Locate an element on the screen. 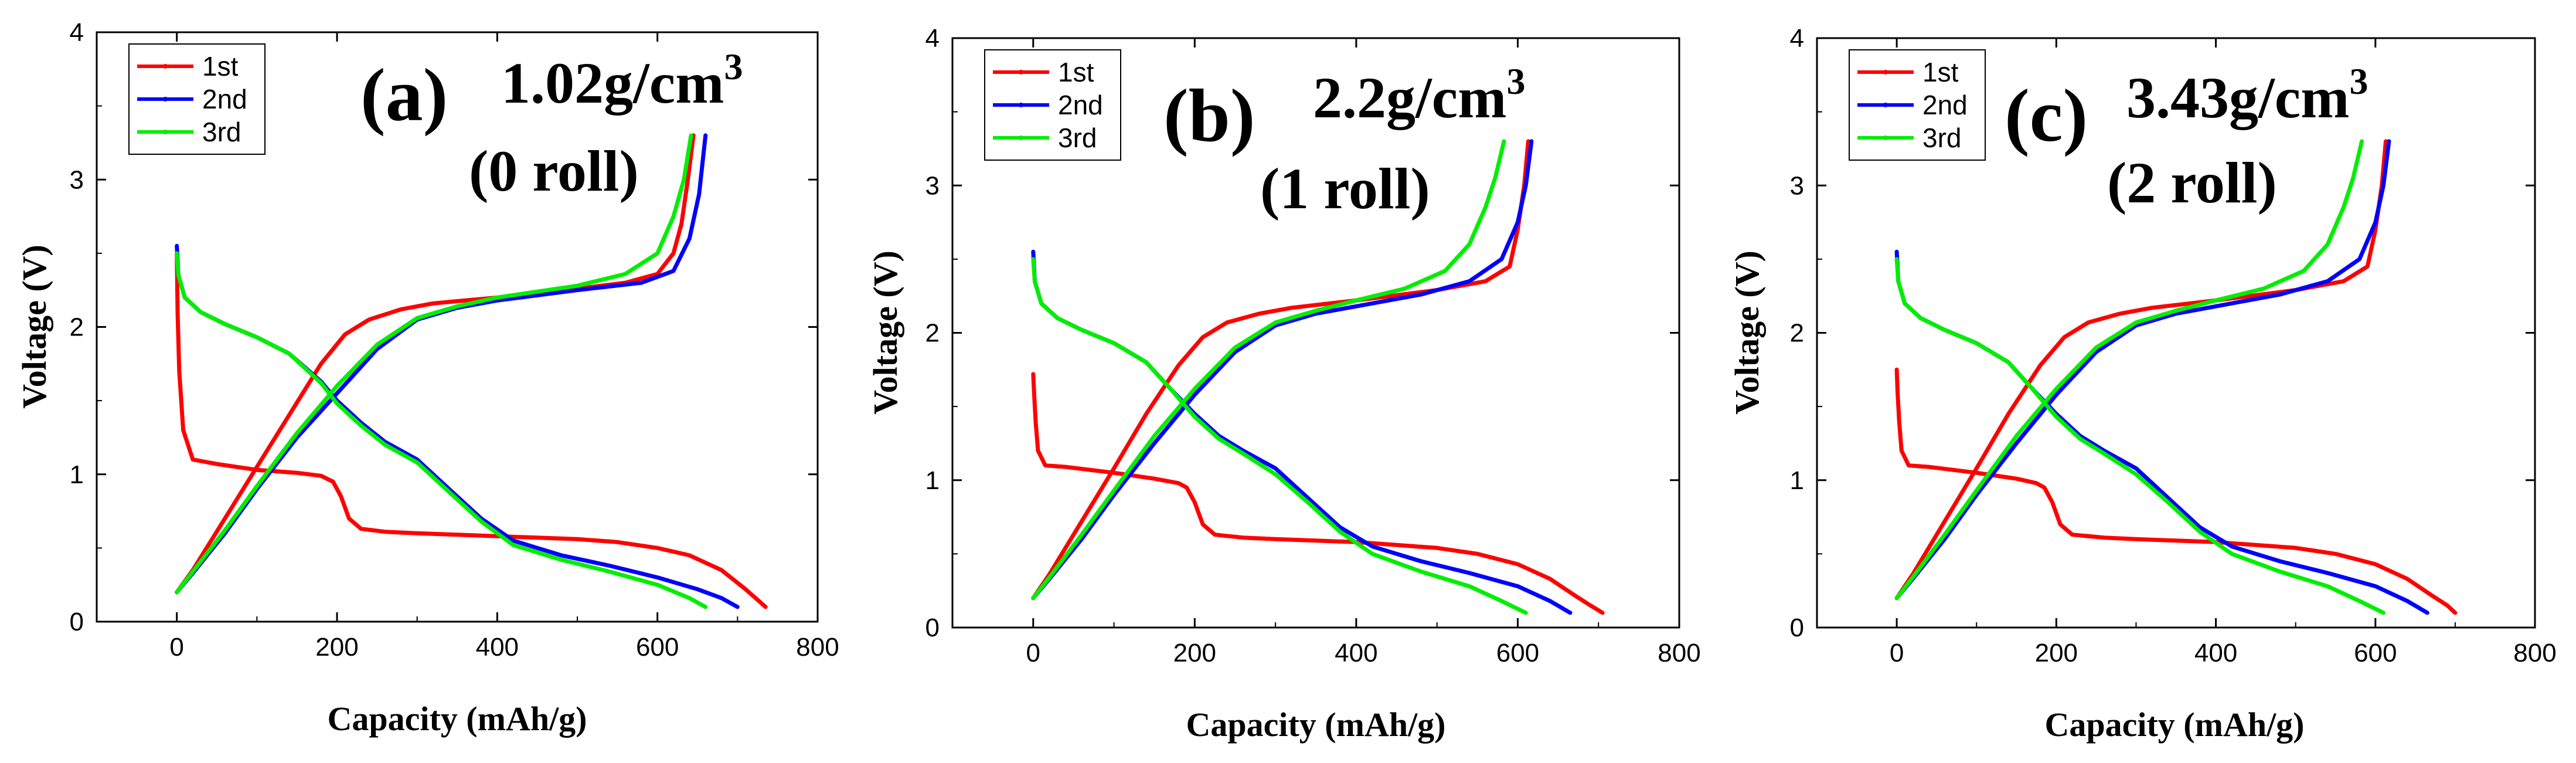  density-annotation: 1.02g/cm3 is located at coordinates (622, 81).